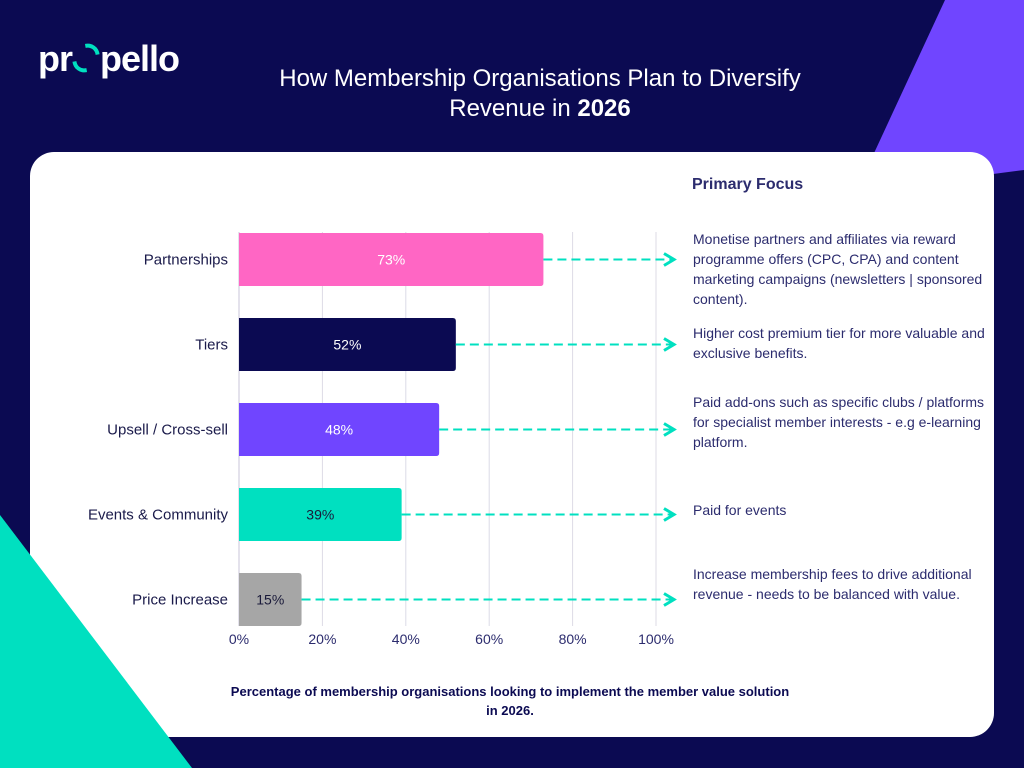  I want to click on focus-note-events: Paid for events, so click(740, 510).